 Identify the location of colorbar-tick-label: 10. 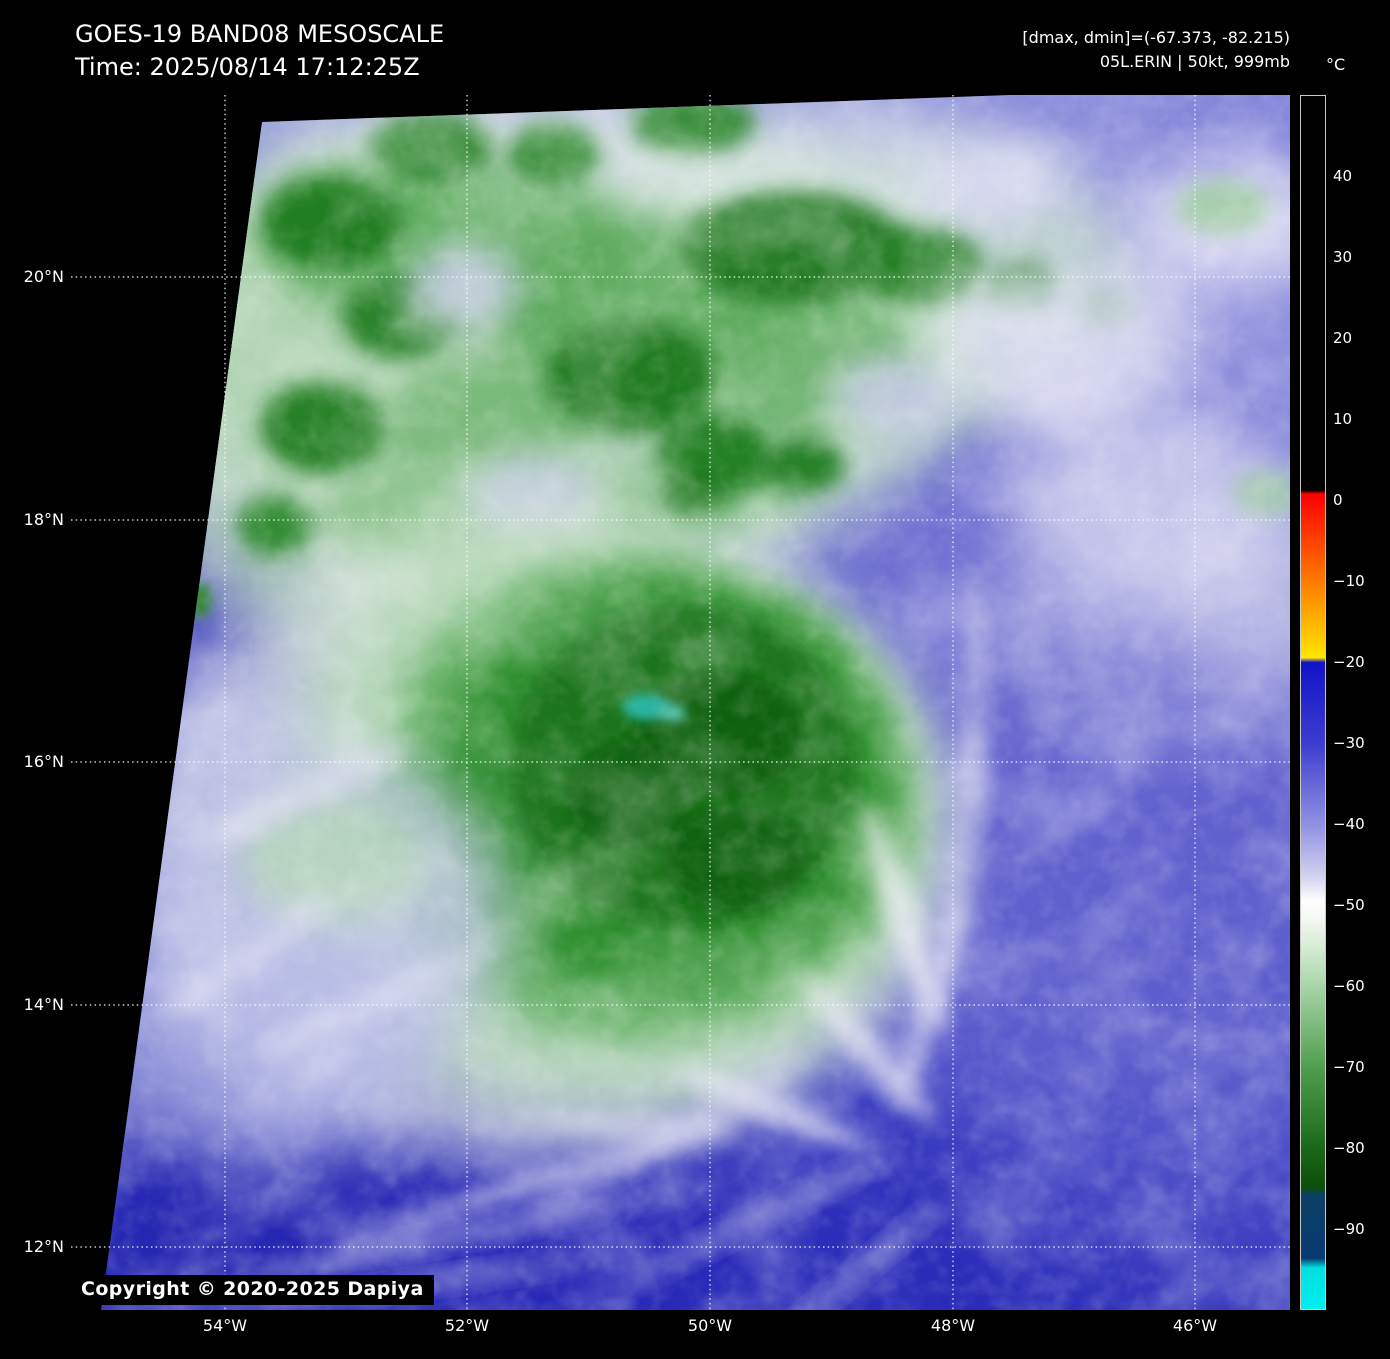
(1343, 419).